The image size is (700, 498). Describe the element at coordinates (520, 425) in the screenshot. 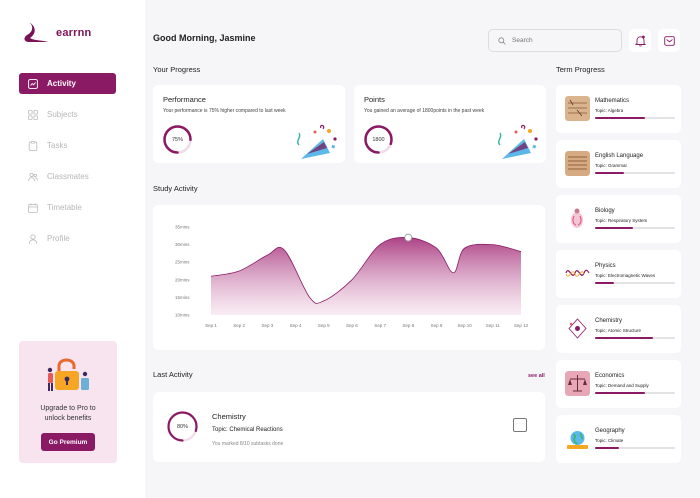

I see `activity-checkbox` at that location.